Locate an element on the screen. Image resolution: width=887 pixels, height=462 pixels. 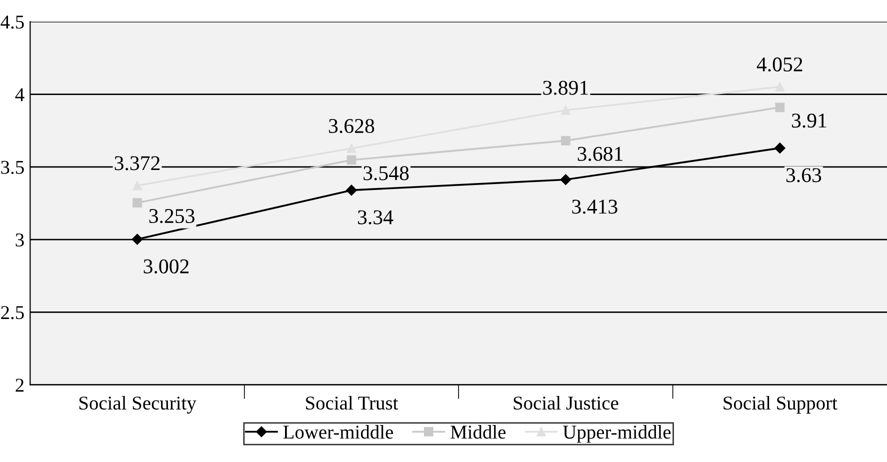
data-label: 3.91 is located at coordinates (809, 121).